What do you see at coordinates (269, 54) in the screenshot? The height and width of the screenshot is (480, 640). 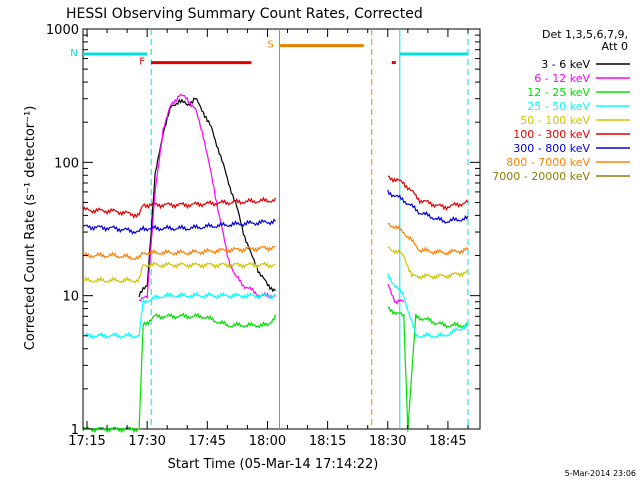 I see `flag-bars-group: N F S` at bounding box center [269, 54].